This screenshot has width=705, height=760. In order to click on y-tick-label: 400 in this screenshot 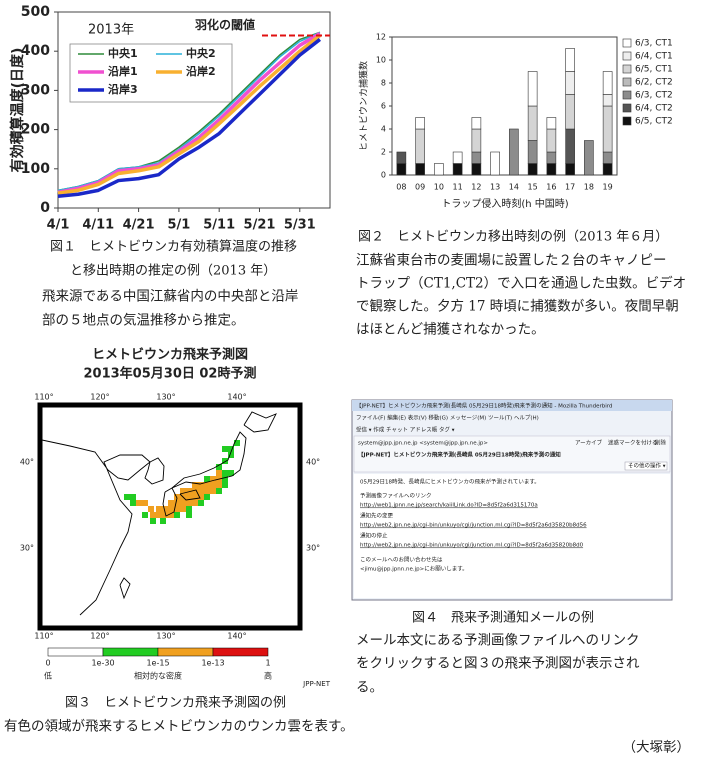, I will do `click(35, 51)`.